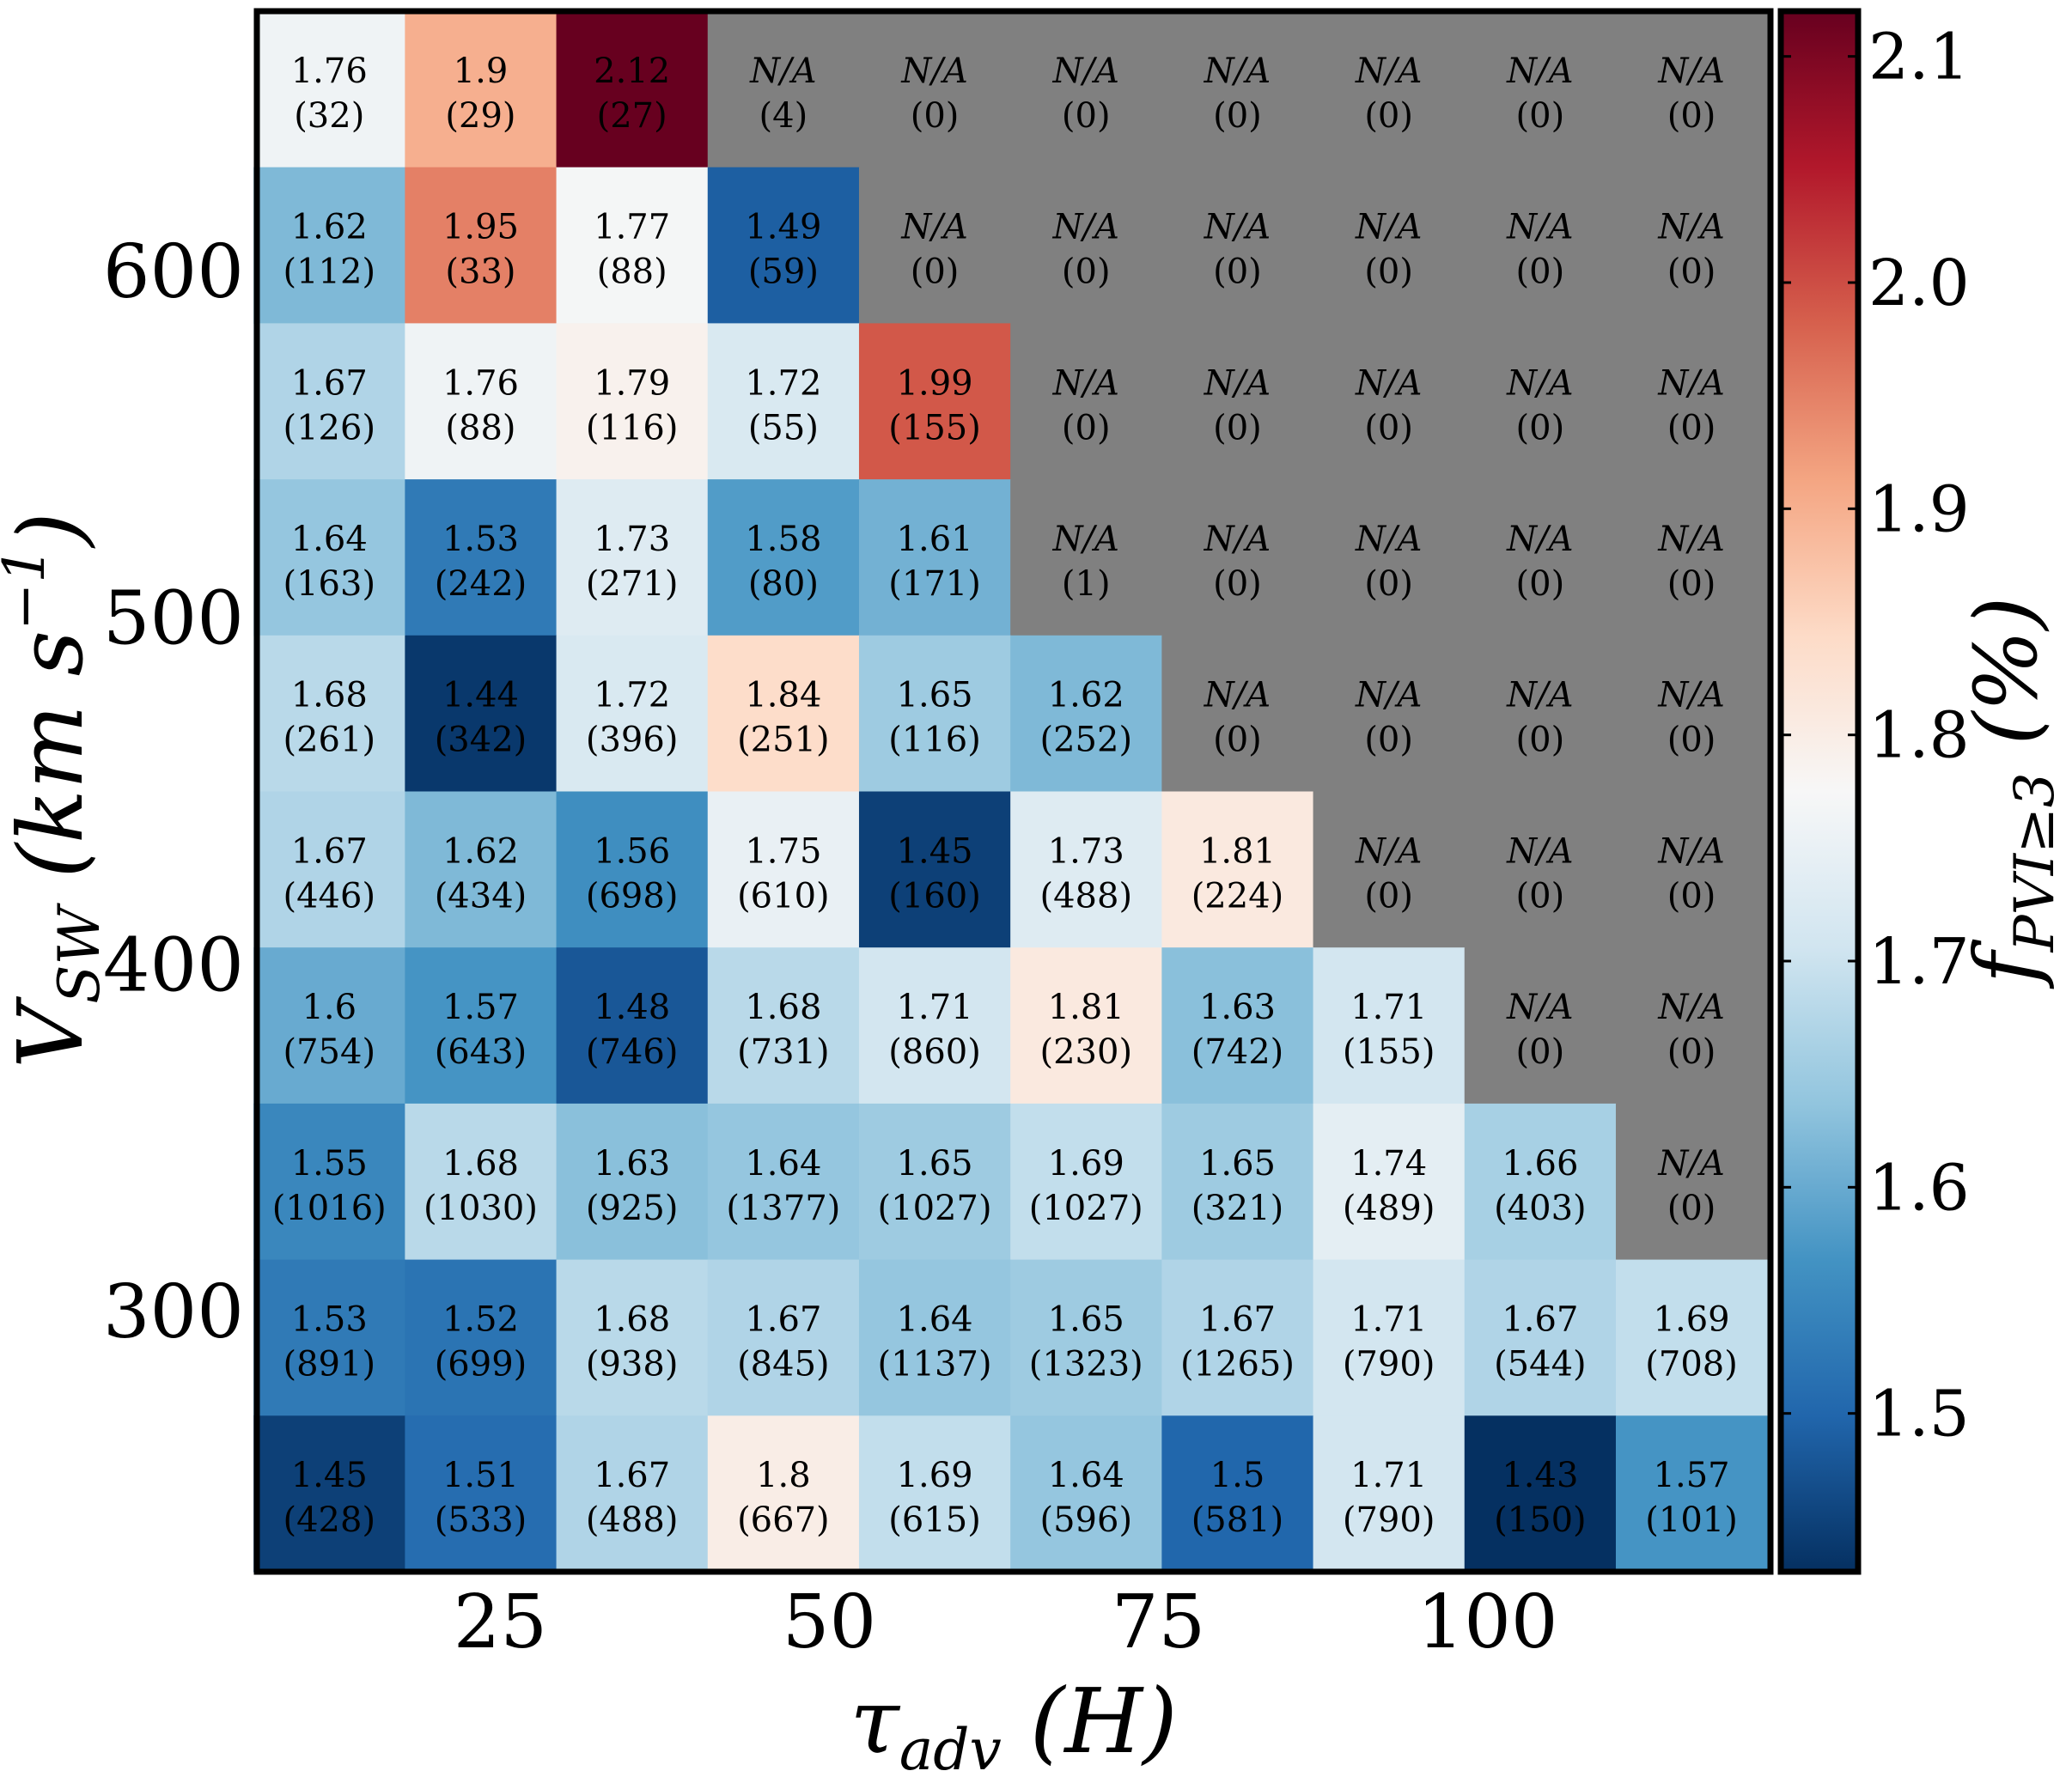 This screenshot has height=1777, width=2072. What do you see at coordinates (1919, 283) in the screenshot?
I see `colorbar-tick-label: 2.0` at bounding box center [1919, 283].